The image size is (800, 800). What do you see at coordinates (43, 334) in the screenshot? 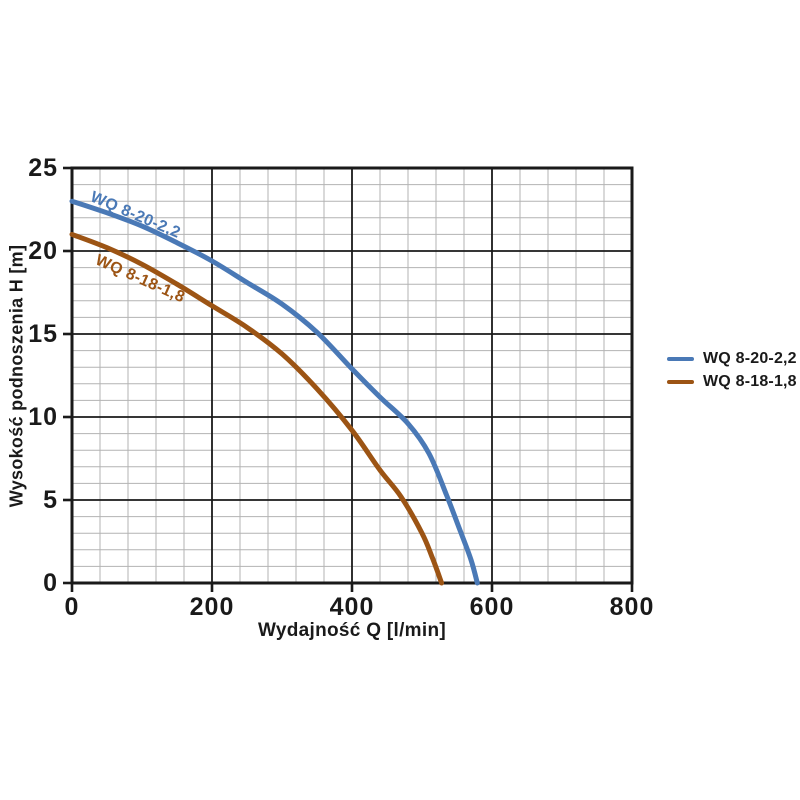
I see `y-tick-label-15: 15` at bounding box center [43, 334].